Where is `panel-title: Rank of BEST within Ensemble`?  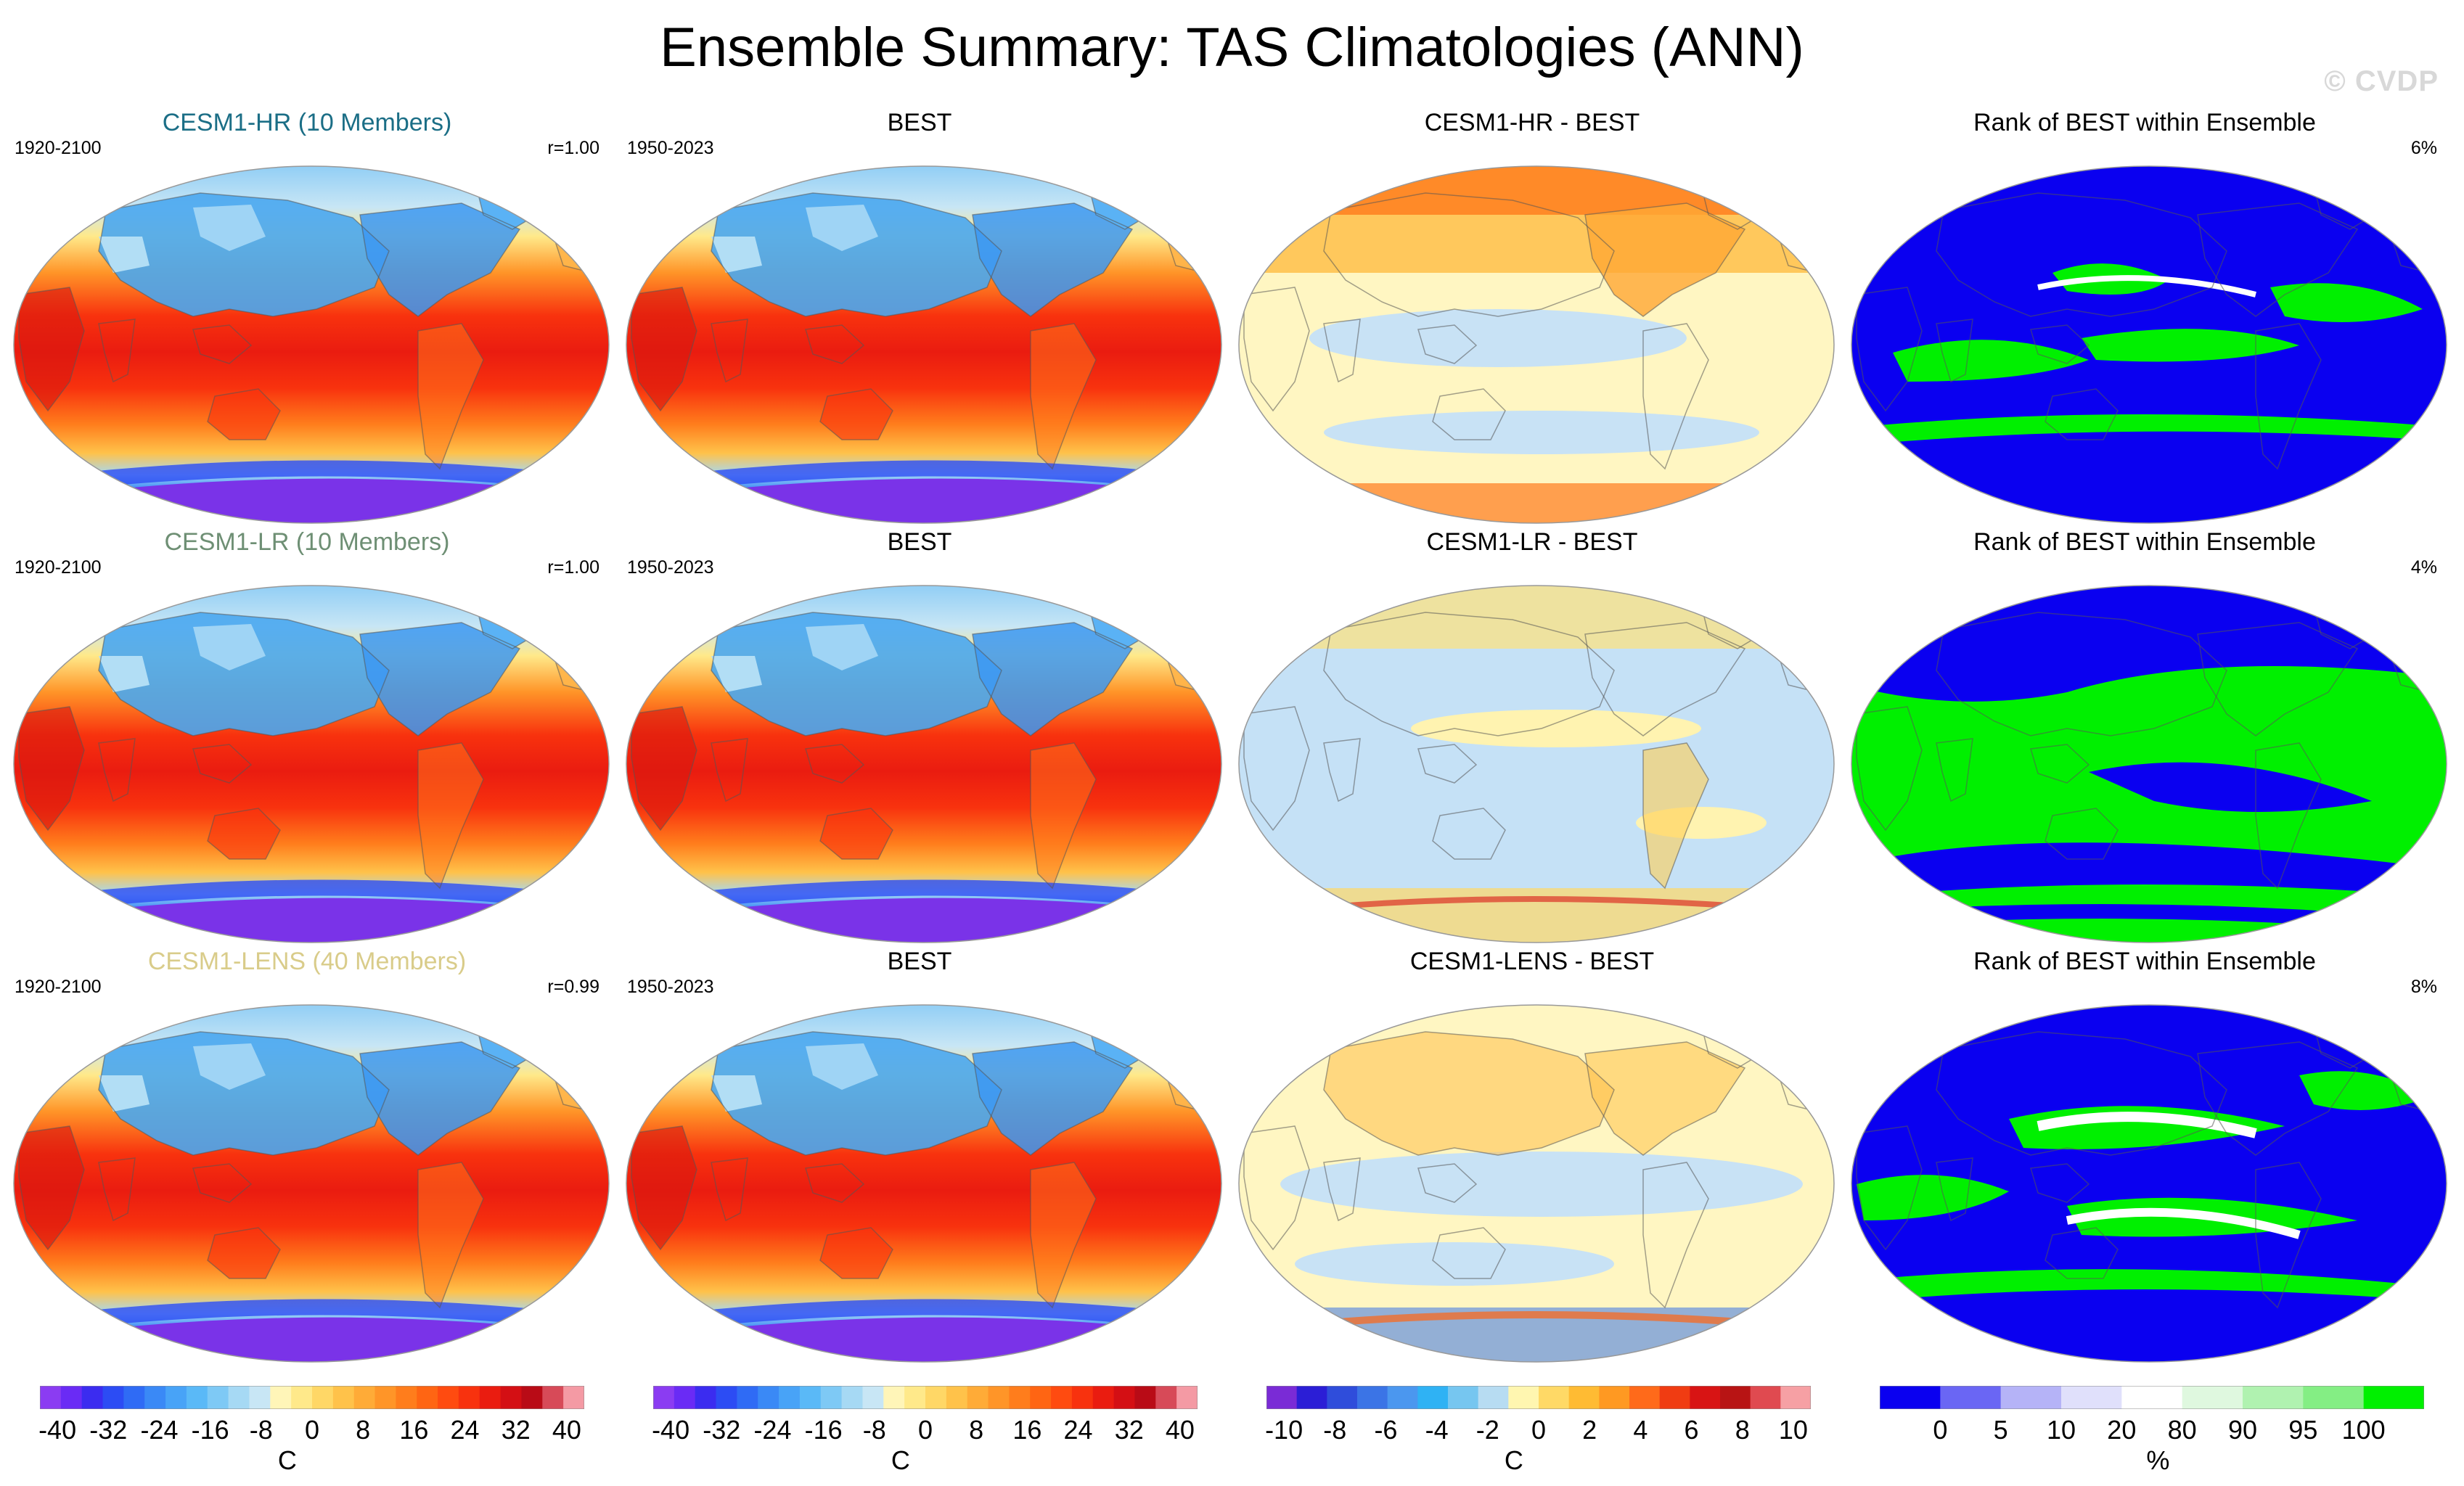 panel-title: Rank of BEST within Ensemble is located at coordinates (2144, 961).